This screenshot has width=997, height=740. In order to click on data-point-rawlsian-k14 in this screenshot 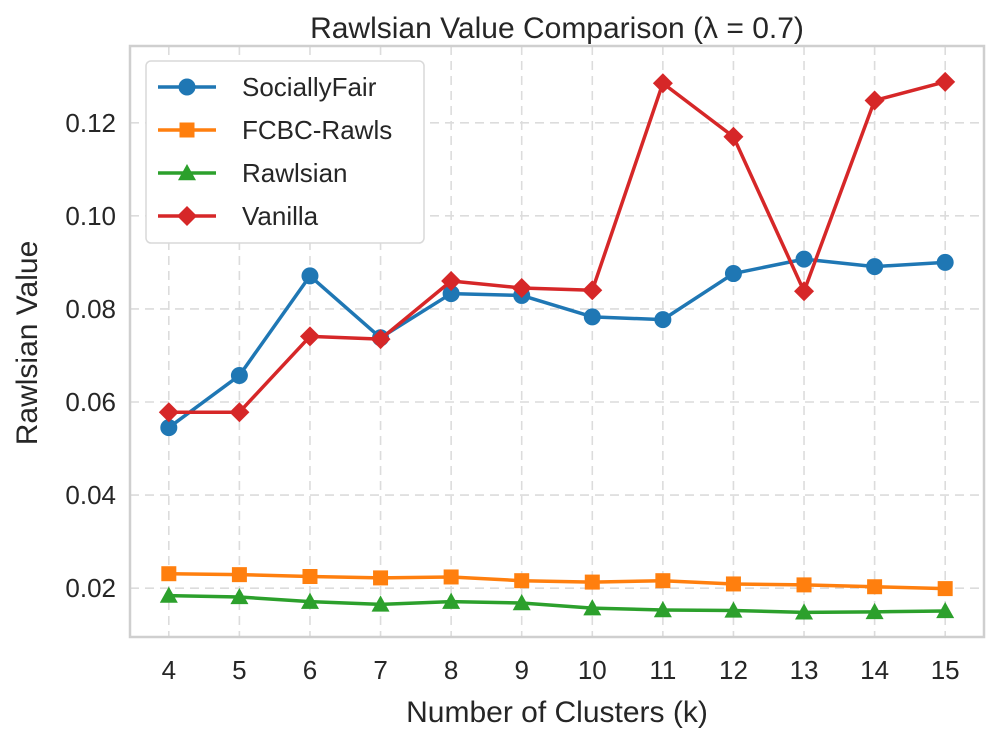, I will do `click(874, 611)`.